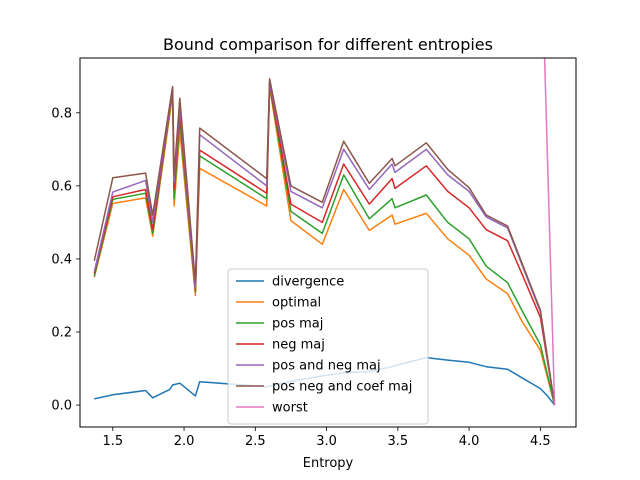 This screenshot has width=640, height=480. I want to click on x-tick-label: 2.5, so click(255, 441).